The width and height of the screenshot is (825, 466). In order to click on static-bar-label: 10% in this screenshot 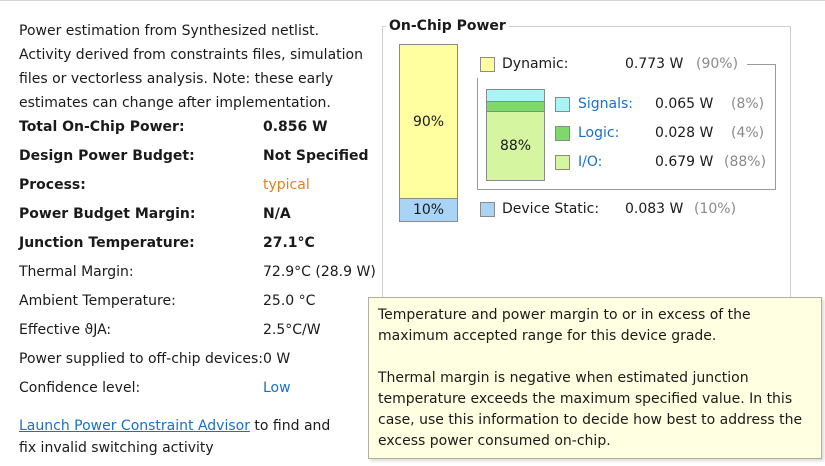, I will do `click(428, 210)`.